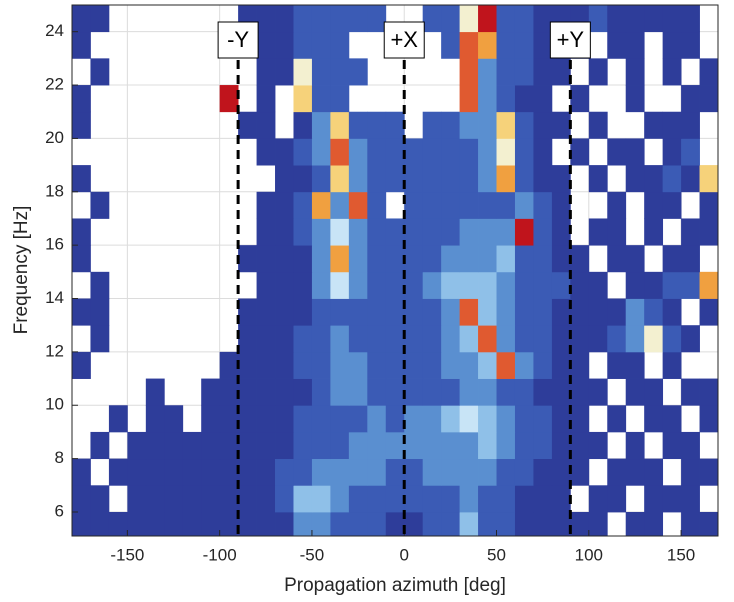 The width and height of the screenshot is (734, 602). Describe the element at coordinates (589, 554) in the screenshot. I see `x-tick-label: 100` at that location.